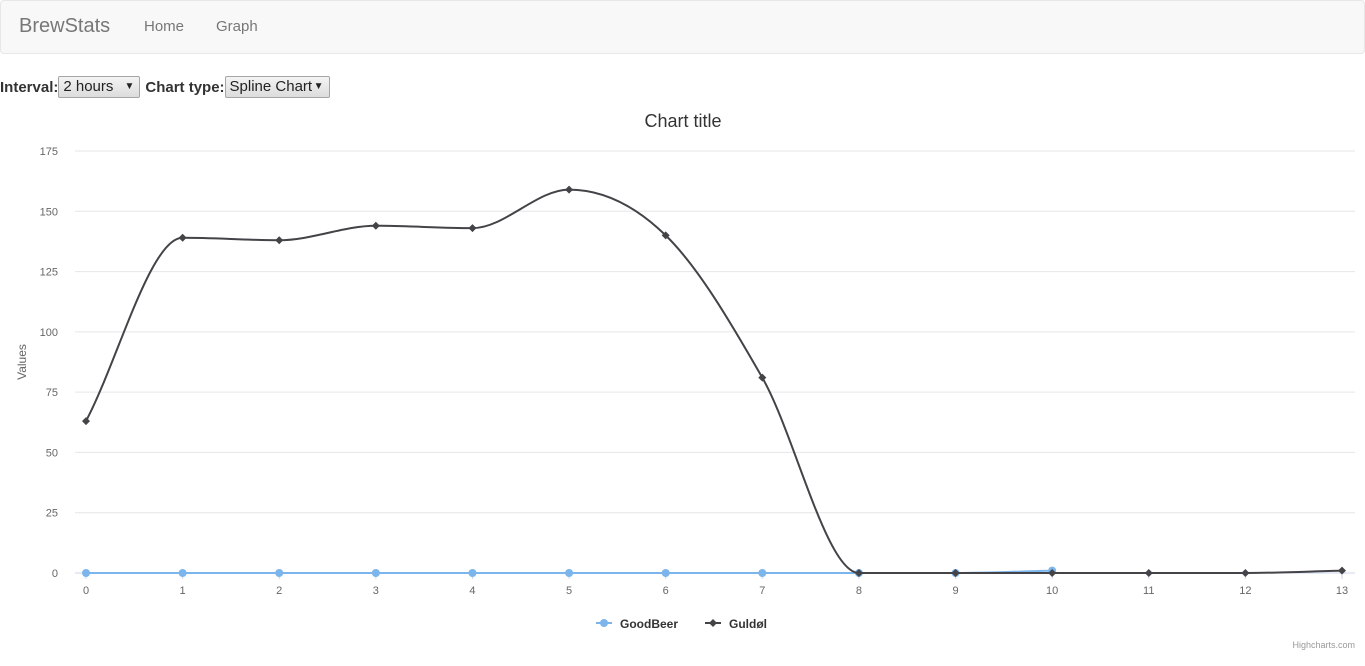 The width and height of the screenshot is (1365, 666). I want to click on x-tick-label: 9, so click(955, 591).